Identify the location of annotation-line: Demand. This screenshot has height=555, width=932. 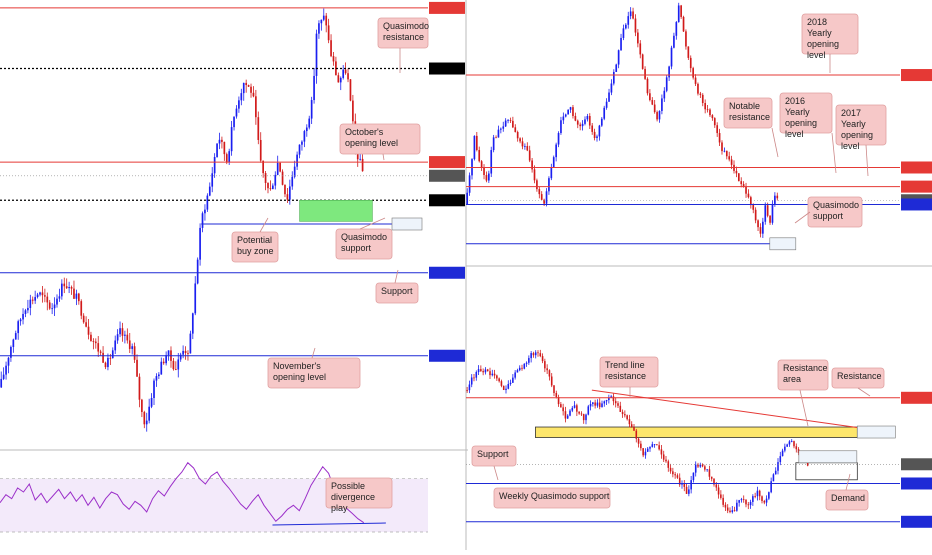
(848, 498).